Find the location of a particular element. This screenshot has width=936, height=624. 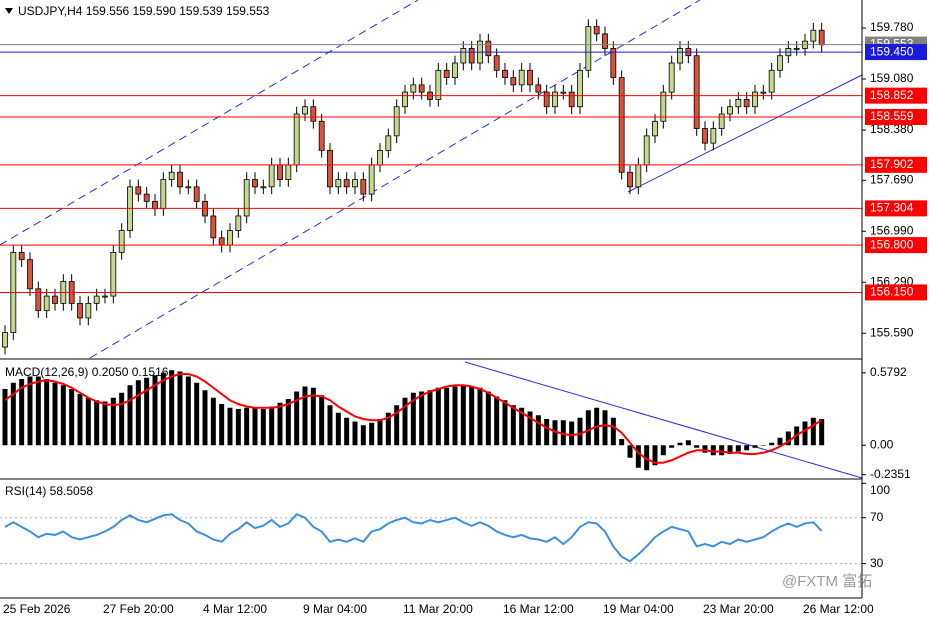

y-tick-label: 159.080 is located at coordinates (892, 78).